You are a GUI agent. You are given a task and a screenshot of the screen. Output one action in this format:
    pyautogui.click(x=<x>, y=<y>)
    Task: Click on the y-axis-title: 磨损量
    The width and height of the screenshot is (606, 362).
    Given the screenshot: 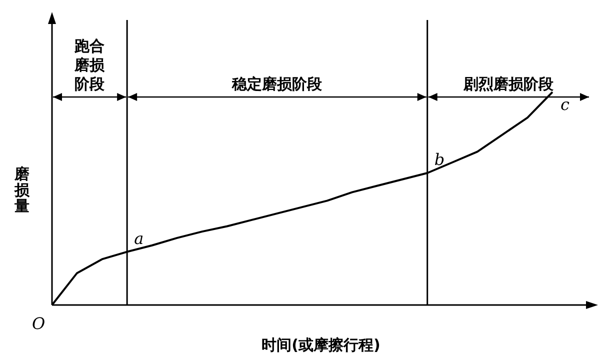 What is the action you would take?
    pyautogui.click(x=22, y=190)
    